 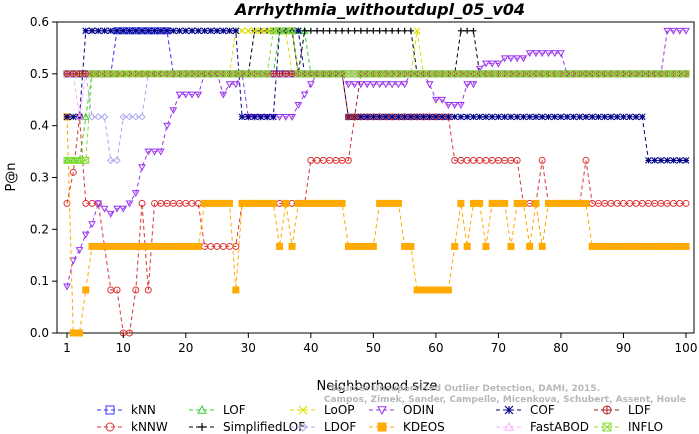 What do you see at coordinates (380, 344) in the screenshot?
I see `x-axis: 1 10 20 30 40 50 60 70 80 90 100` at bounding box center [380, 344].